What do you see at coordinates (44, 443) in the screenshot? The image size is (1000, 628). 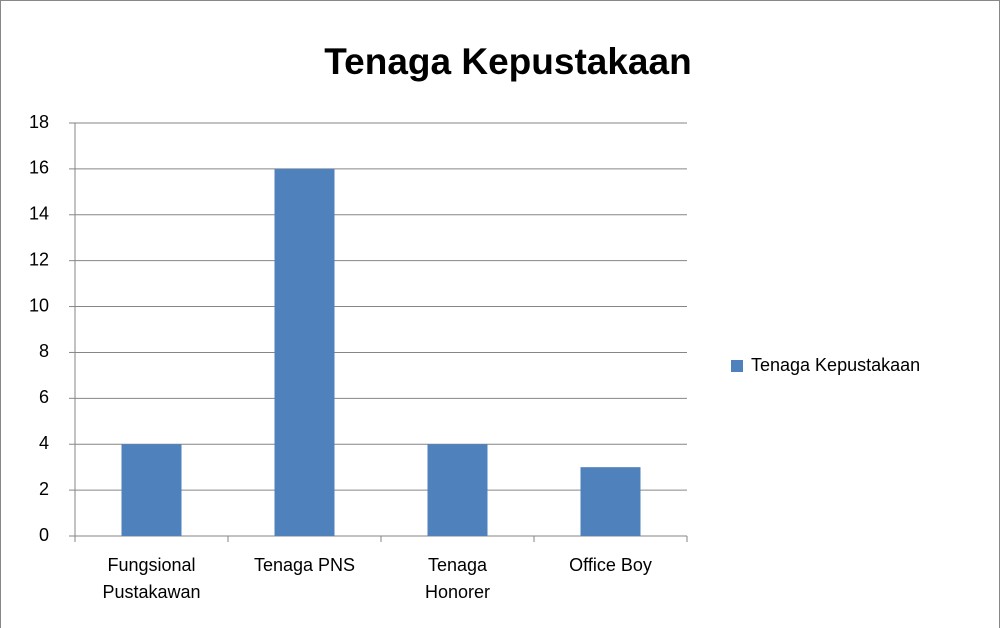 I see `y-tick-label: 4` at bounding box center [44, 443].